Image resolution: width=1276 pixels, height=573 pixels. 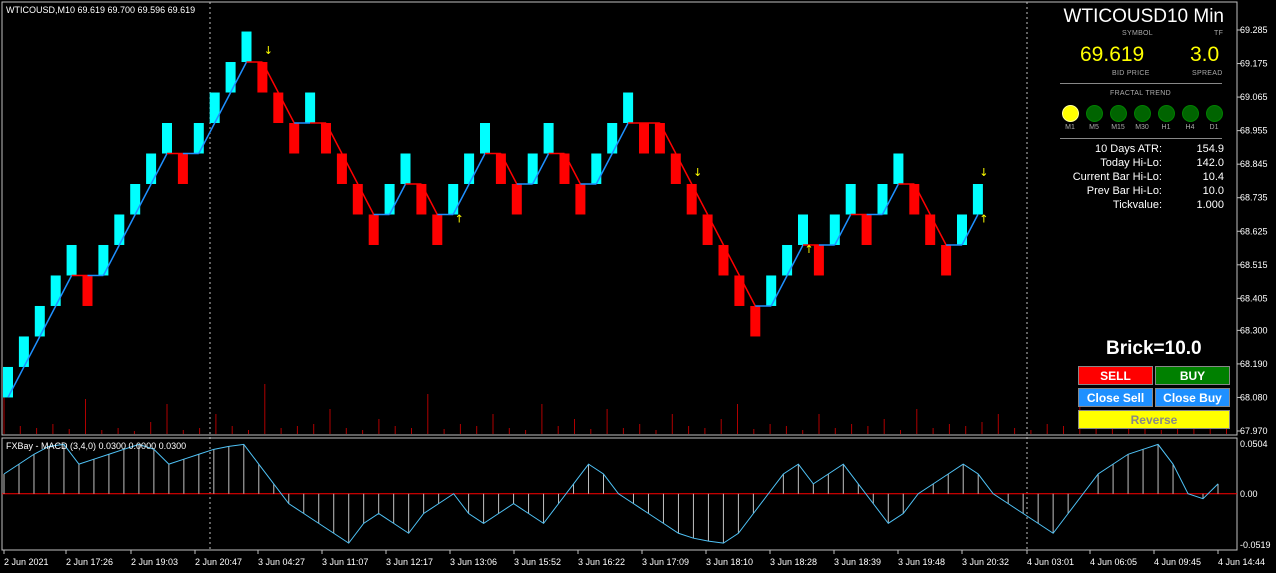 I want to click on time-tick-label: 3 Jun 18:39, so click(x=857, y=562).